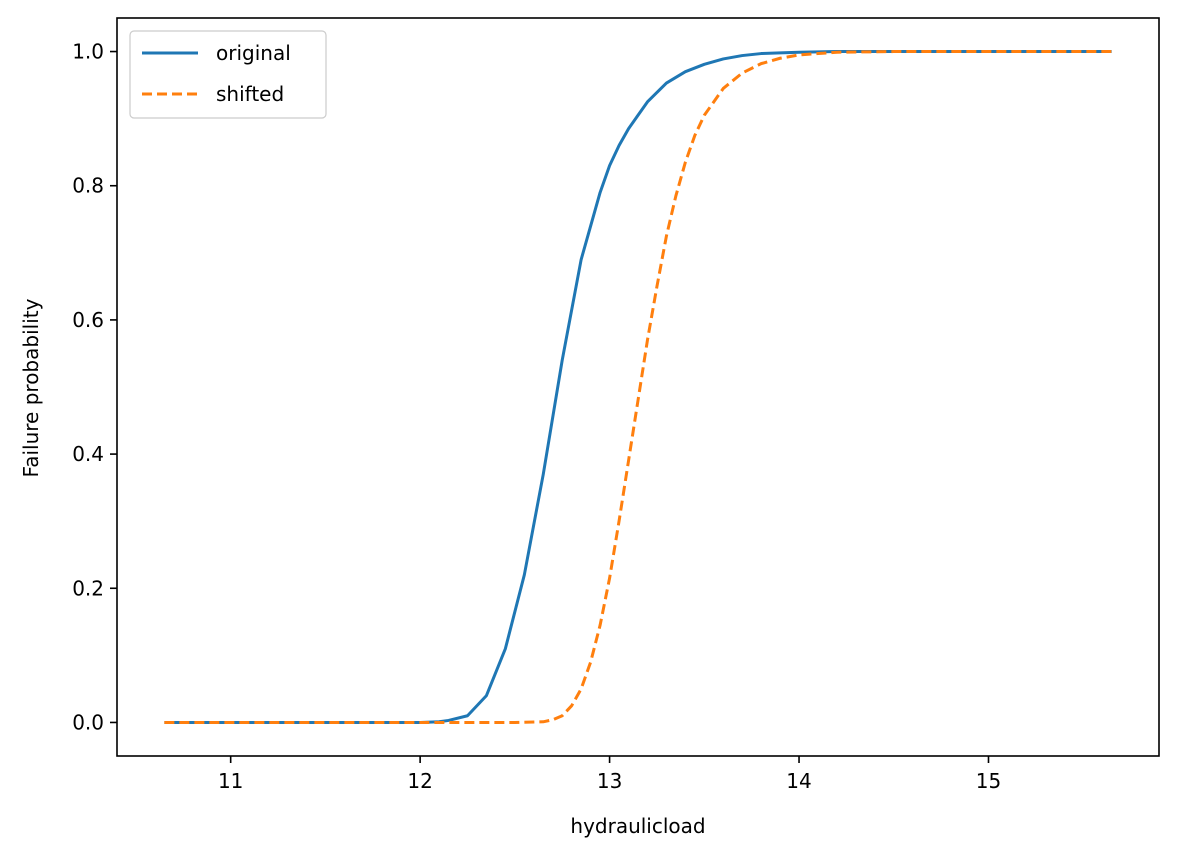 Image resolution: width=1177 pixels, height=858 pixels. What do you see at coordinates (798, 781) in the screenshot?
I see `x-tick-label: 14` at bounding box center [798, 781].